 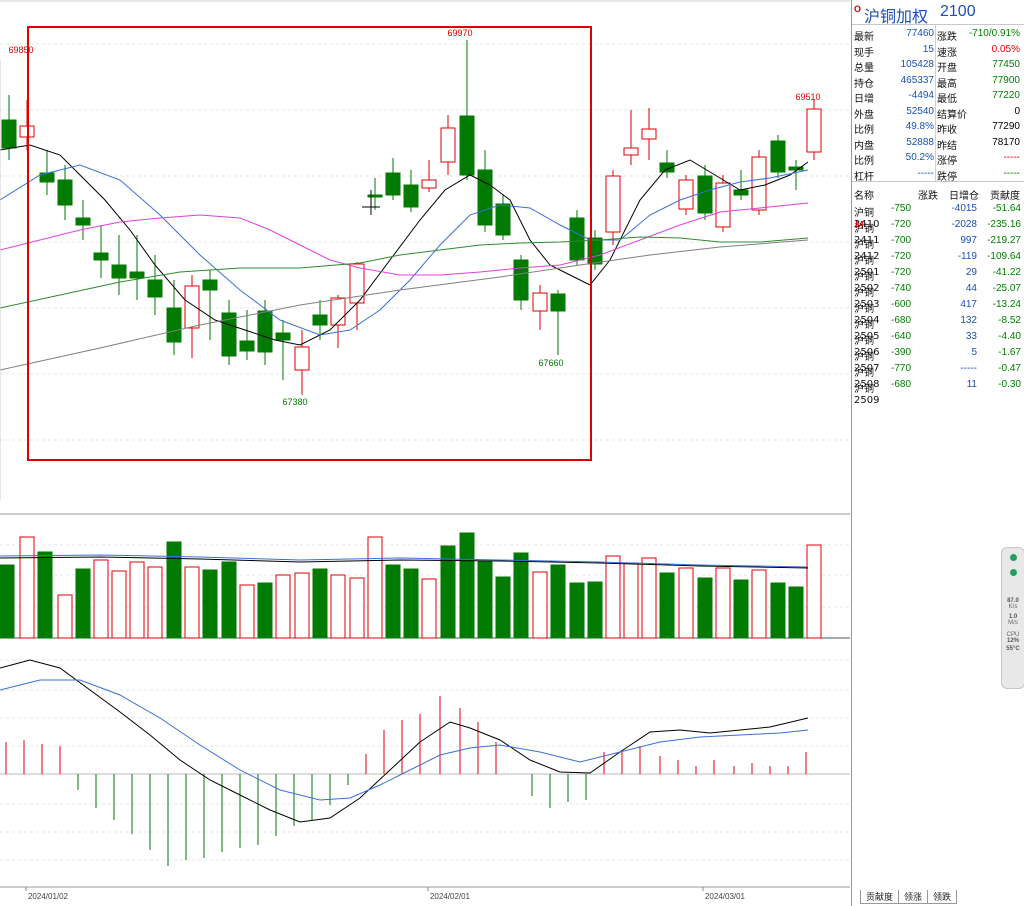 What do you see at coordinates (404, 561) in the screenshot?
I see `volume-ma-blue` at bounding box center [404, 561].